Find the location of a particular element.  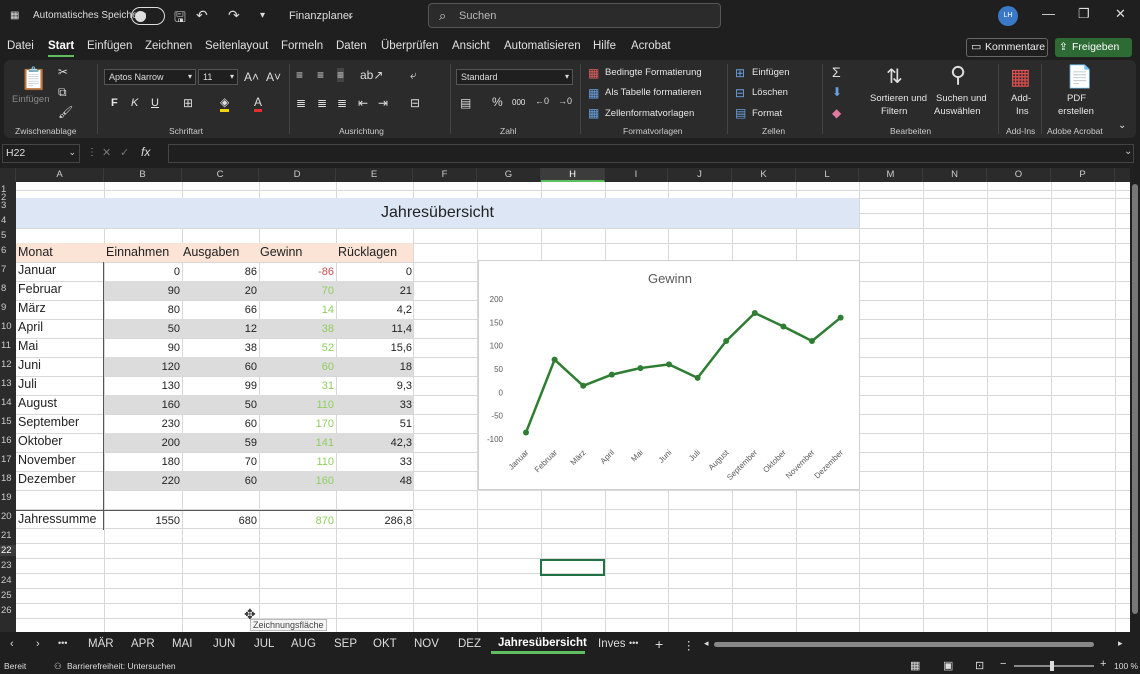

share-button: ⇪ Freigeben is located at coordinates (1093, 47).